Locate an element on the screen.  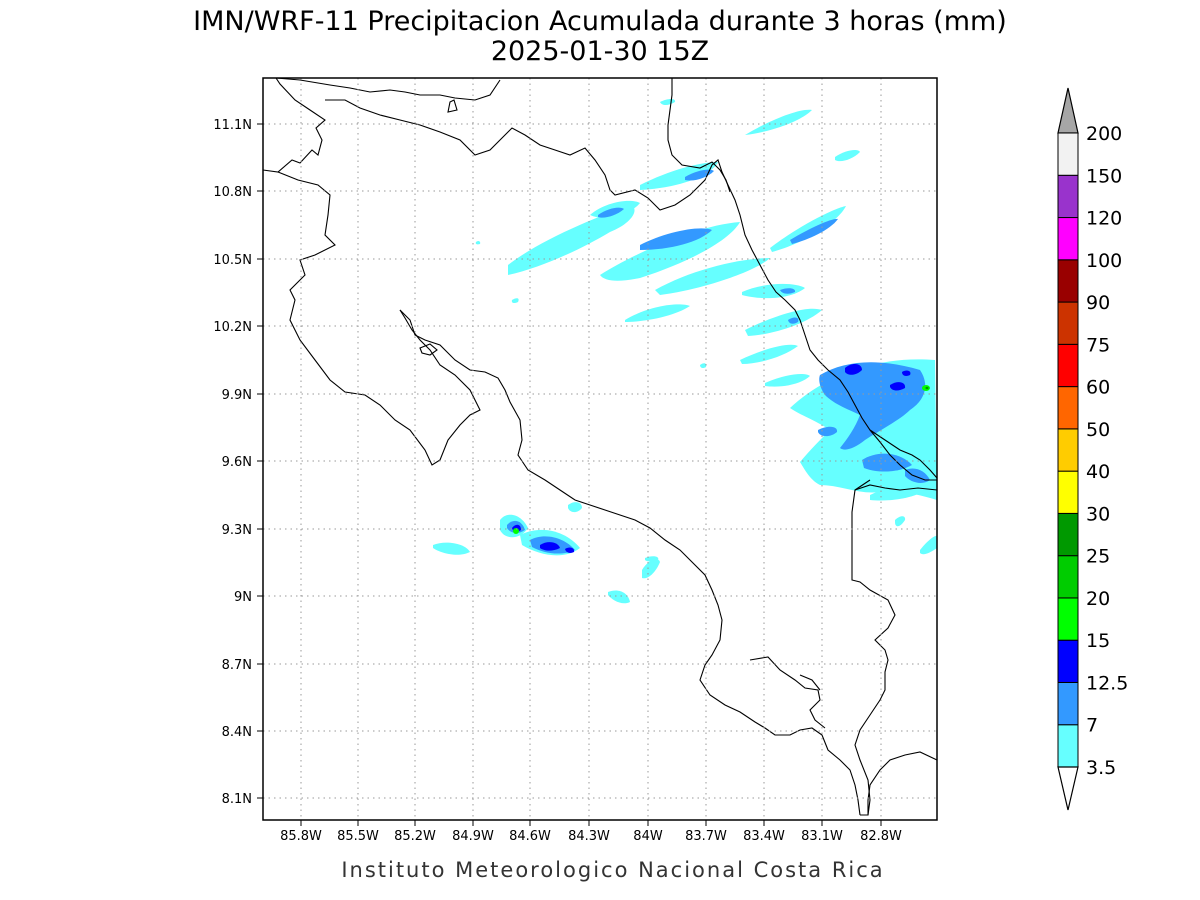
colorbar-label: 30 is located at coordinates (1098, 514).